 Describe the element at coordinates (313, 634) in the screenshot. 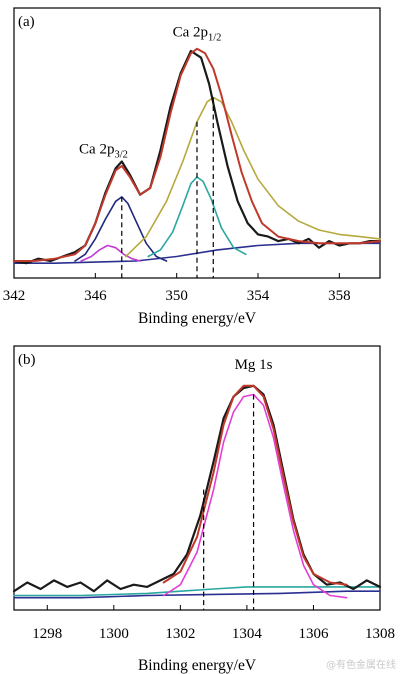

I see `panel-b-x-tick-label-4: 1306` at that location.